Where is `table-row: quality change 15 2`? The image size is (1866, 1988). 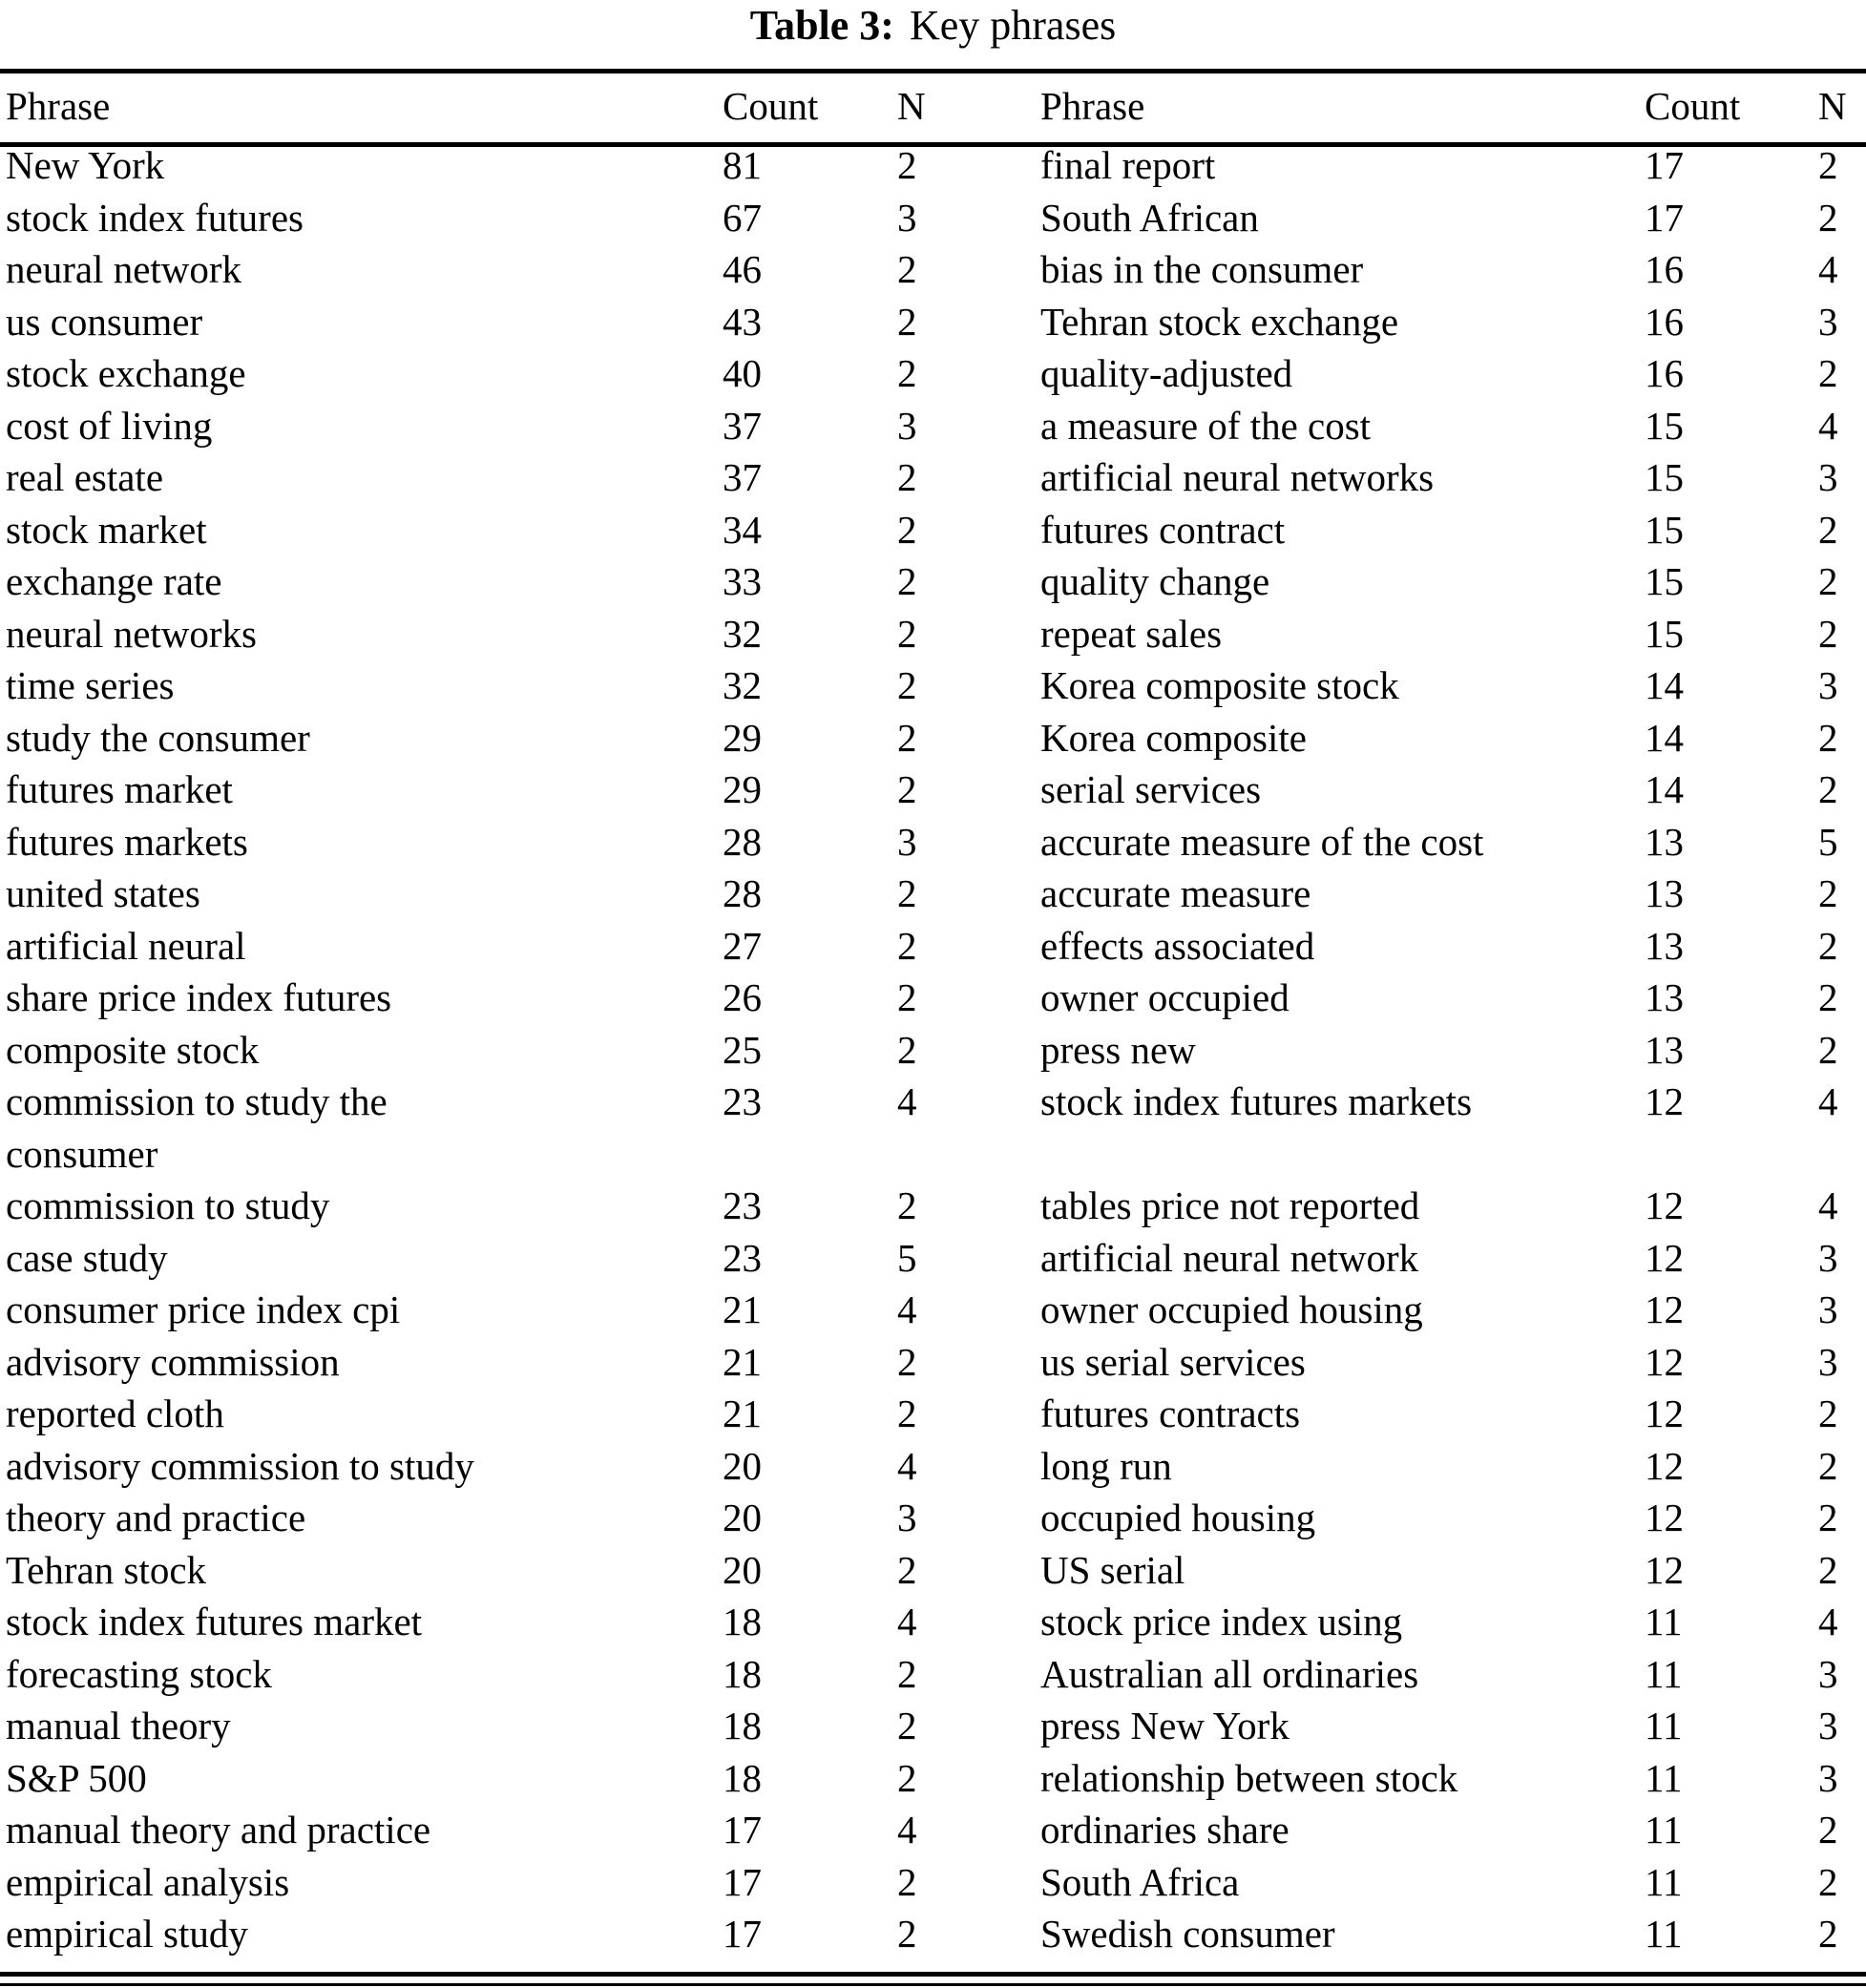 table-row: quality change 15 2 is located at coordinates (1451, 581).